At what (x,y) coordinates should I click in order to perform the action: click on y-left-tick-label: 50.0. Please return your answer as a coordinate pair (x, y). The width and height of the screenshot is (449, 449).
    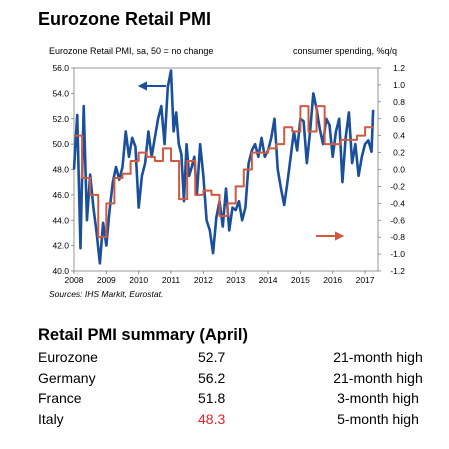
    Looking at the image, I should click on (60, 144).